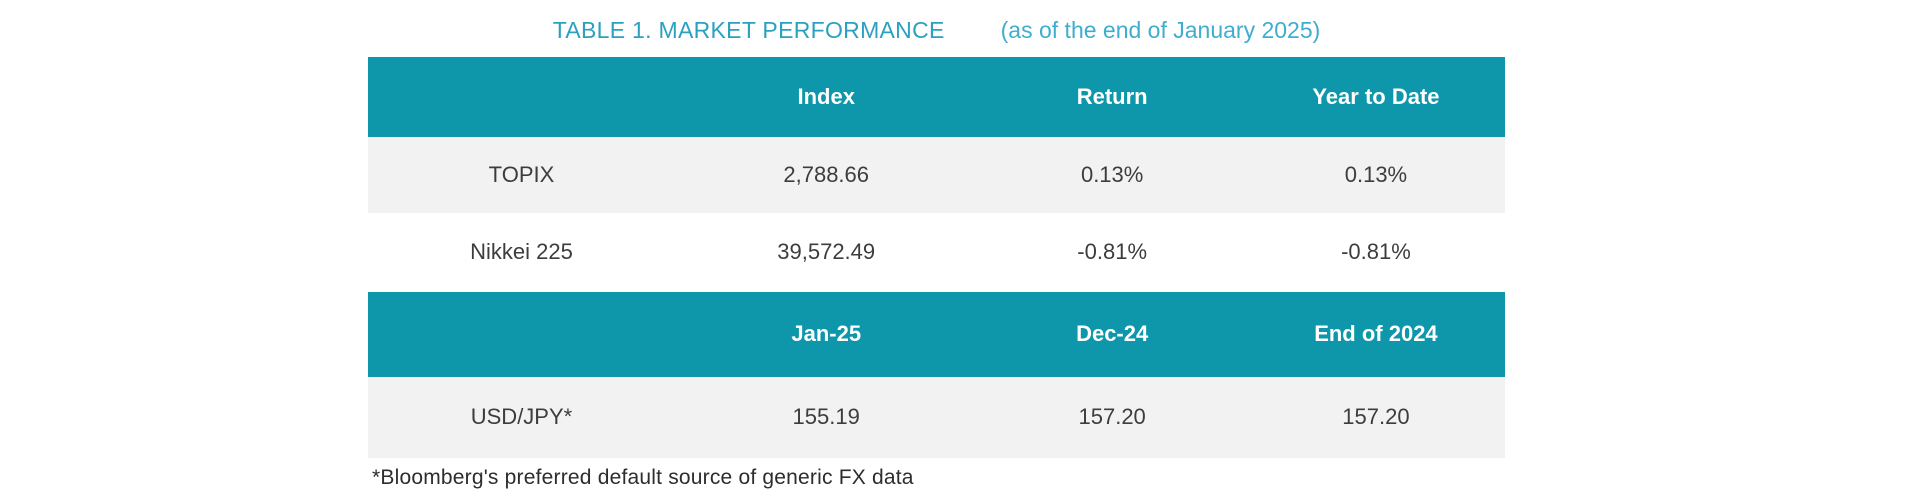 Image resolution: width=1920 pixels, height=500 pixels. I want to click on header-cell-end-of-2024: End of 2024, so click(1376, 334).